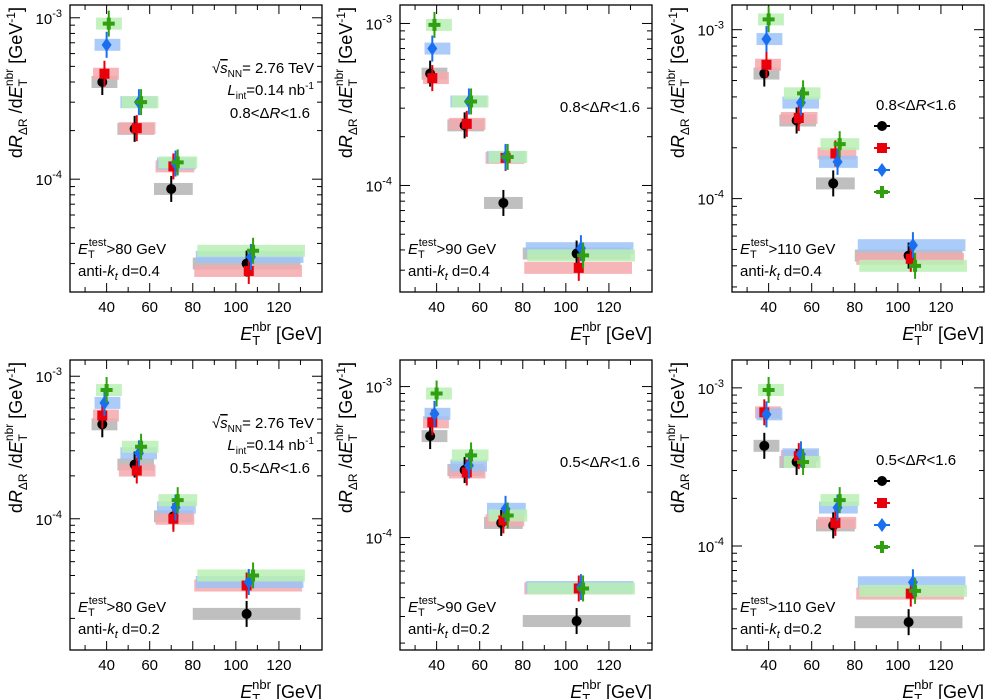 The image size is (986, 699). Describe the element at coordinates (916, 460) in the screenshot. I see `legend-title: 0.5<ΔR<1.6` at that location.